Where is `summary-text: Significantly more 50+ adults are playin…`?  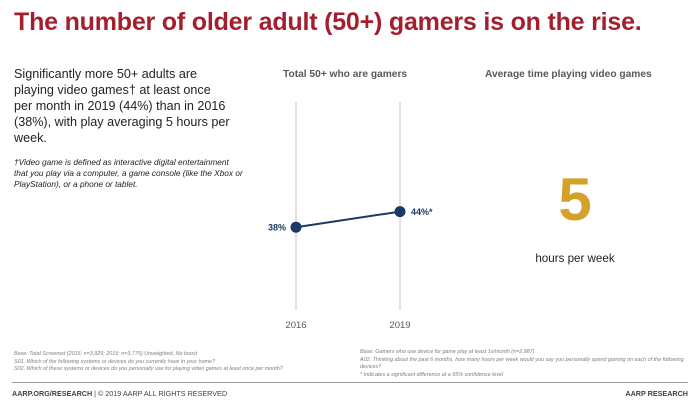
summary-text: Significantly more 50+ adults are playin… is located at coordinates (122, 106).